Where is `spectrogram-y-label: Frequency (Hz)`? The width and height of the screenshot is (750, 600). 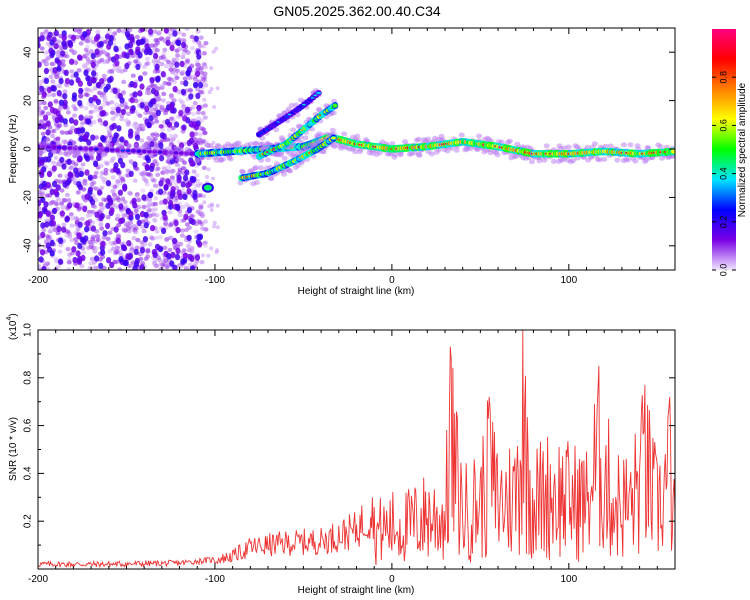
spectrogram-y-label: Frequency (Hz) is located at coordinates (13, 149).